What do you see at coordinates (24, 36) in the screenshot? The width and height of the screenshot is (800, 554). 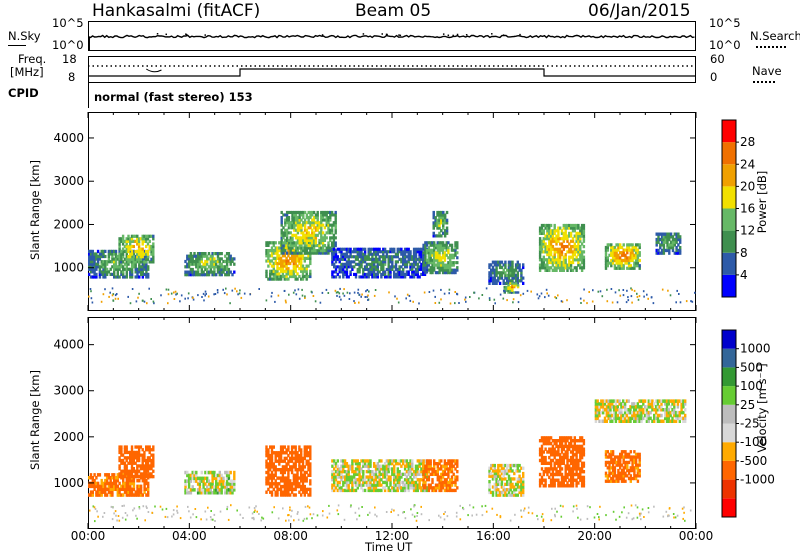 I see `nsky-label: N.Sky` at bounding box center [24, 36].